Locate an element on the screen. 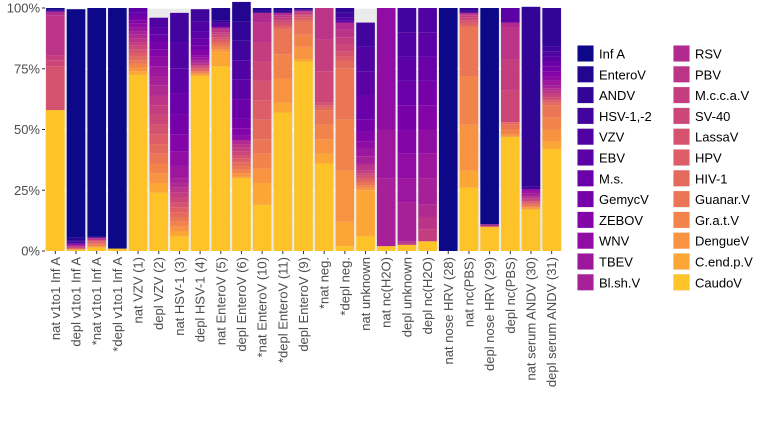  legend-label: HIV-1 is located at coordinates (711, 178).